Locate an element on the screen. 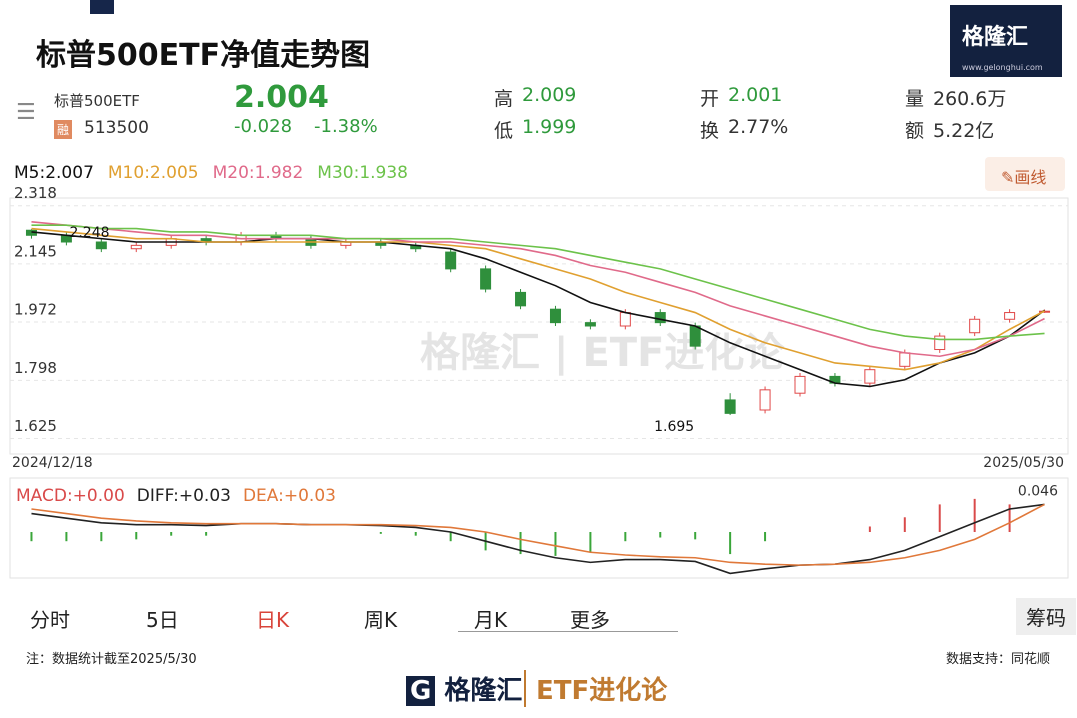 The height and width of the screenshot is (718, 1077). y-tick-label: 1.798 is located at coordinates (35, 368).